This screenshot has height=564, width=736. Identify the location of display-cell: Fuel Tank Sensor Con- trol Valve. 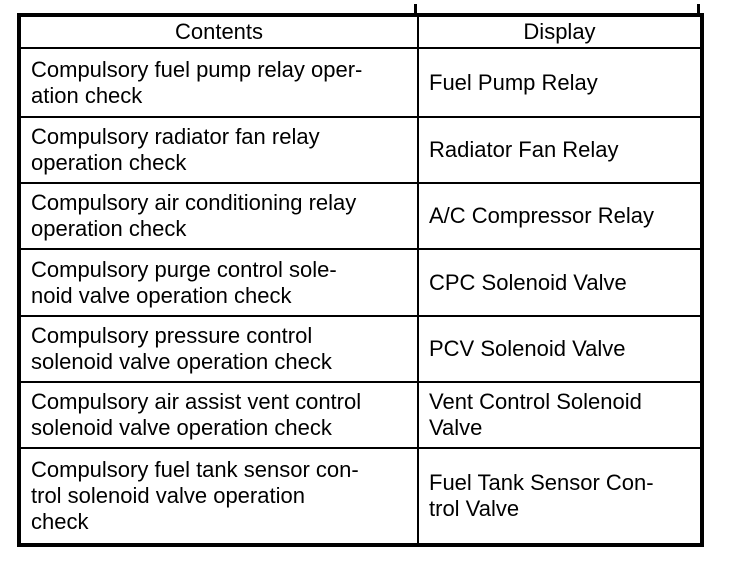
(560, 496).